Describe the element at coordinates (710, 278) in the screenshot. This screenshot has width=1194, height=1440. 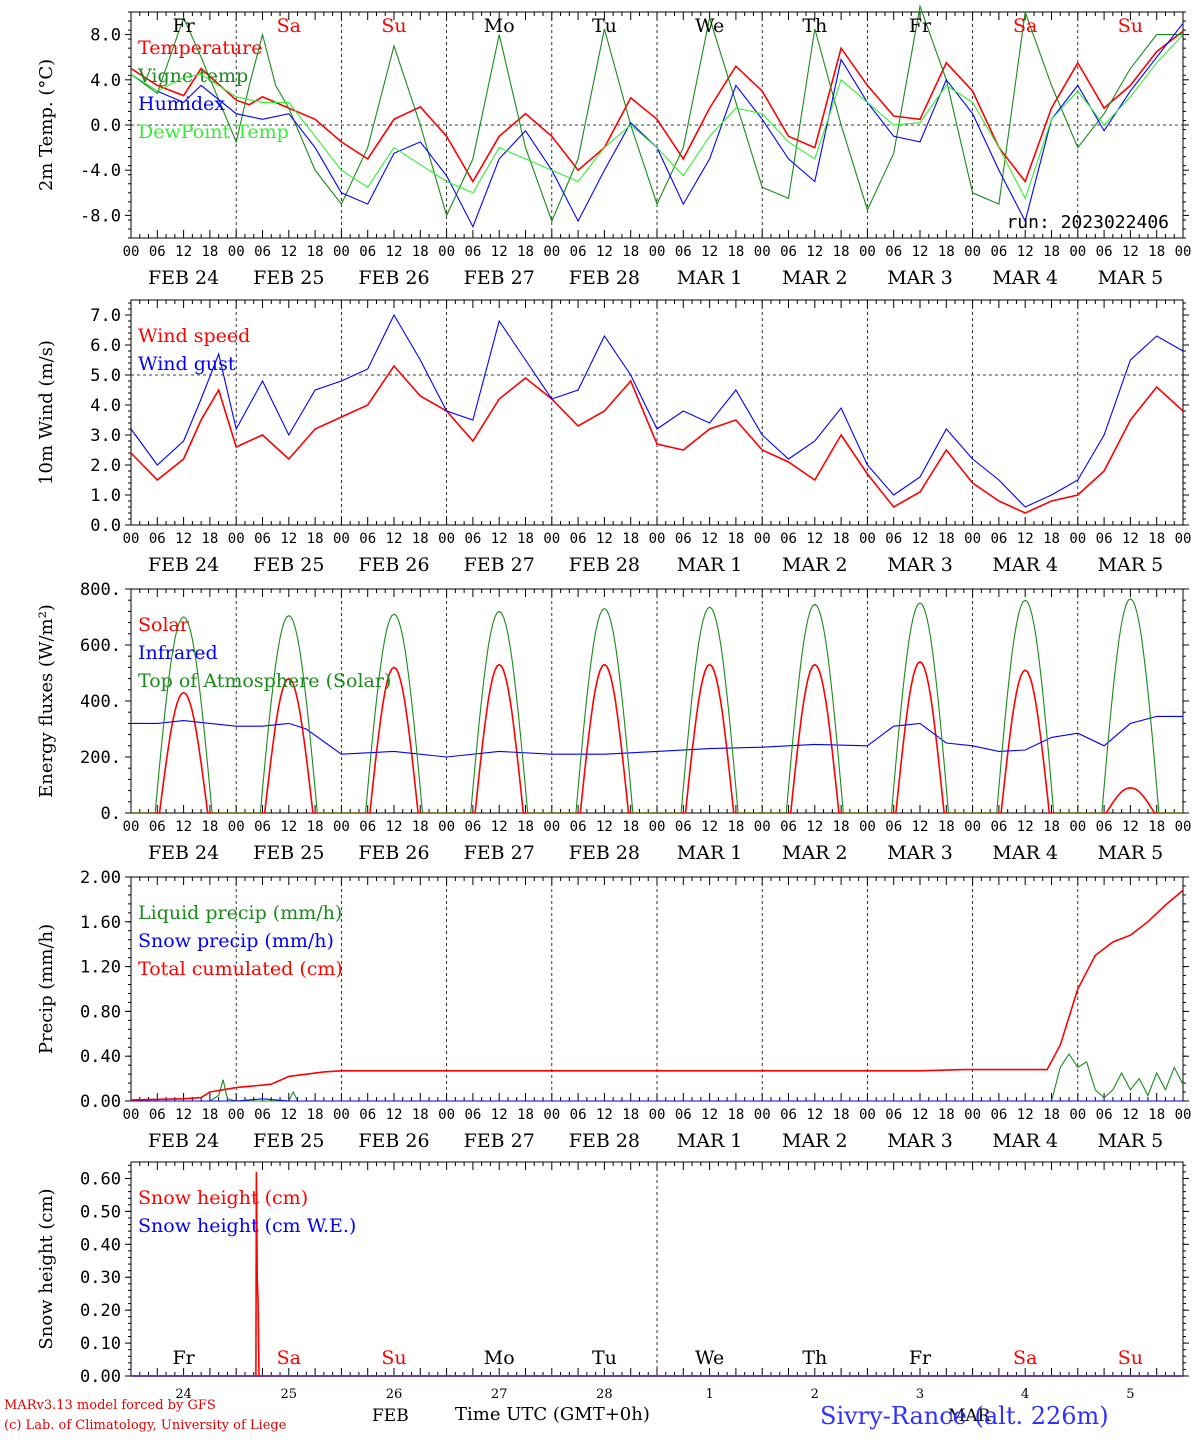
I see `x-date-label: MAR 1` at that location.